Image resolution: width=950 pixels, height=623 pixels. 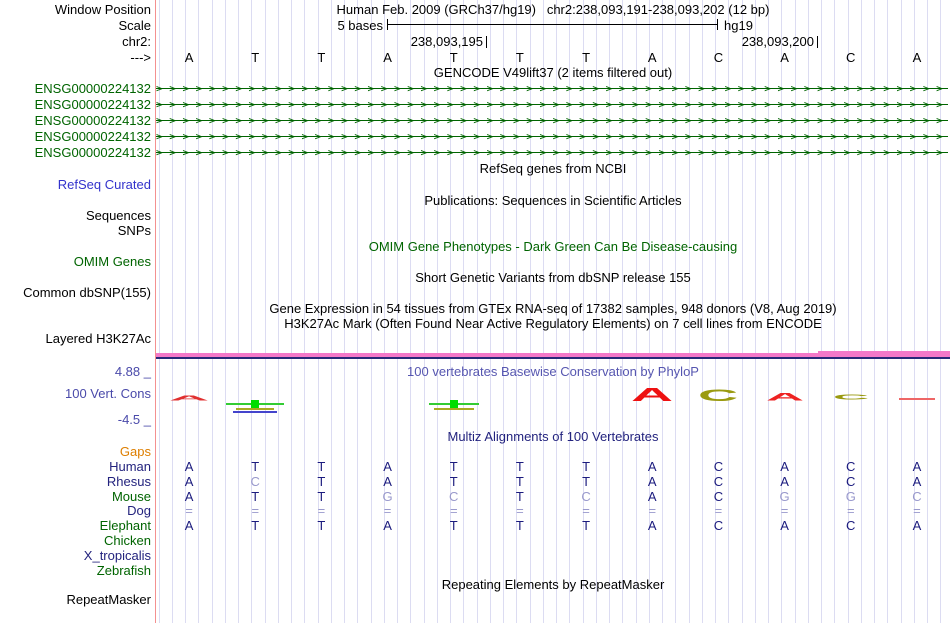 What do you see at coordinates (102, 9) in the screenshot?
I see `window-position-label: Window Position` at bounding box center [102, 9].